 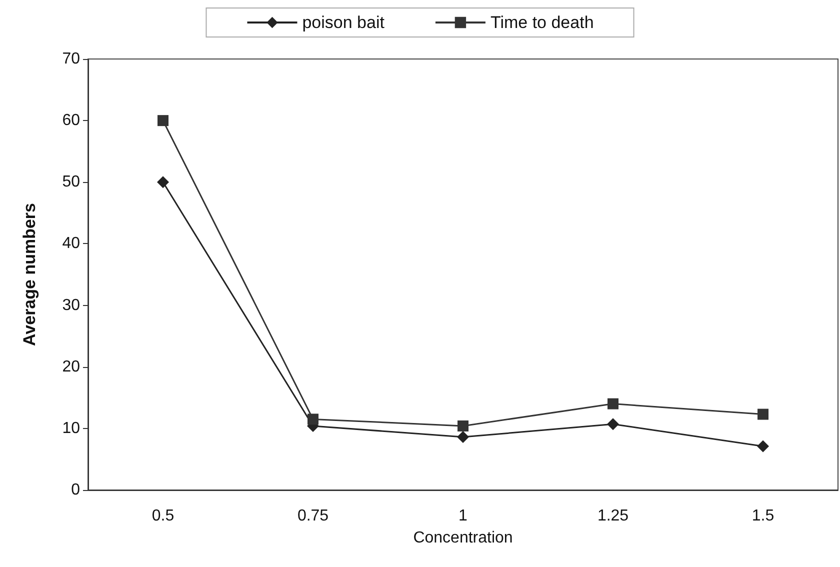 What do you see at coordinates (343, 22) in the screenshot?
I see `legend-label: poison bait` at bounding box center [343, 22].